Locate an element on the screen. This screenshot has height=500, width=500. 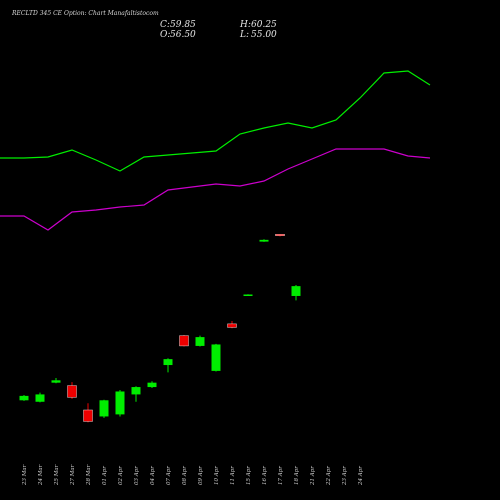
candle-01-apr is located at coordinates (104, 408).